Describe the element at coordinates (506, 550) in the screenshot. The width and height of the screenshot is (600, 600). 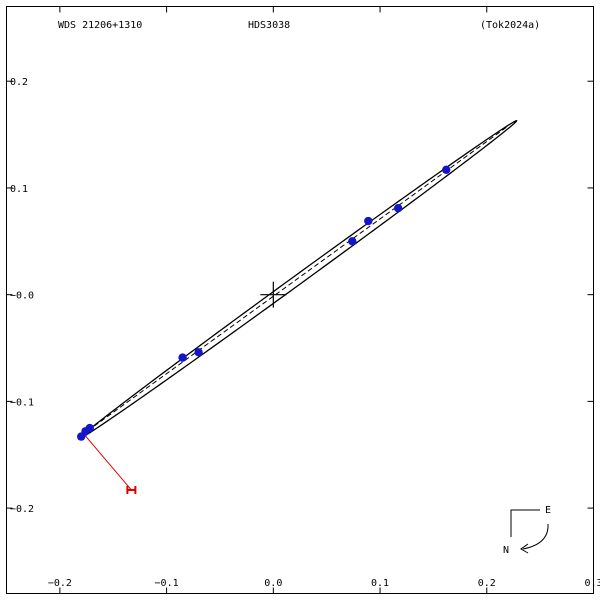
I see `compass-north-label: N` at that location.